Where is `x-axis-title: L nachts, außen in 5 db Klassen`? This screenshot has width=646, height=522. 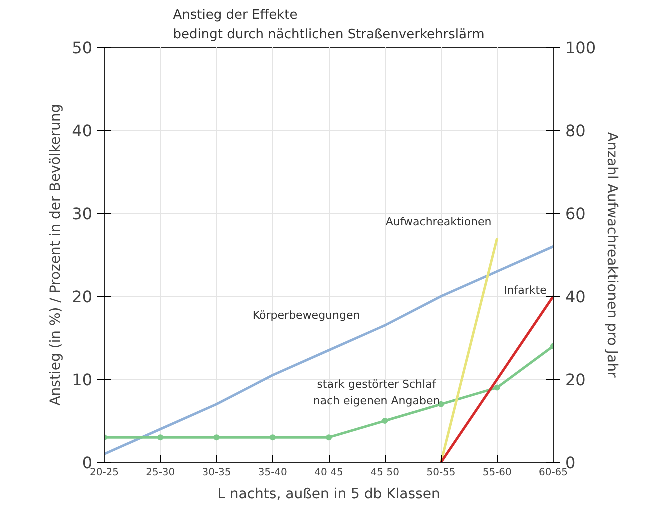 x-axis-title: L nachts, außen in 5 db Klassen is located at coordinates (329, 494).